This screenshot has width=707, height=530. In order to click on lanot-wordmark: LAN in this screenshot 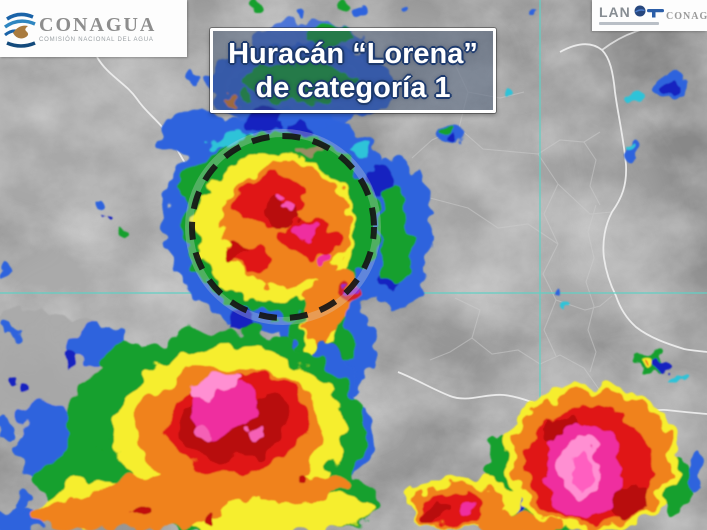, I will do `click(615, 12)`.